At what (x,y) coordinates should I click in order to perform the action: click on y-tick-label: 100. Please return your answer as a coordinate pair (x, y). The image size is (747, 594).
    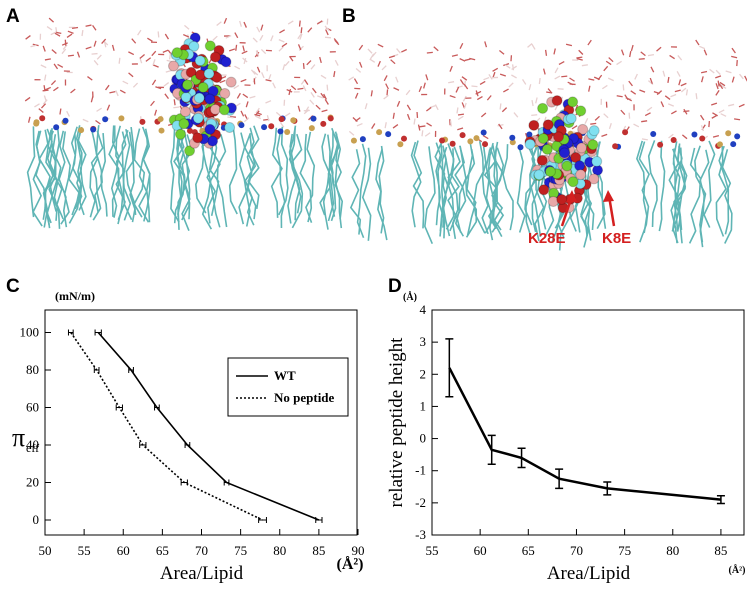
    Looking at the image, I should click on (30, 332).